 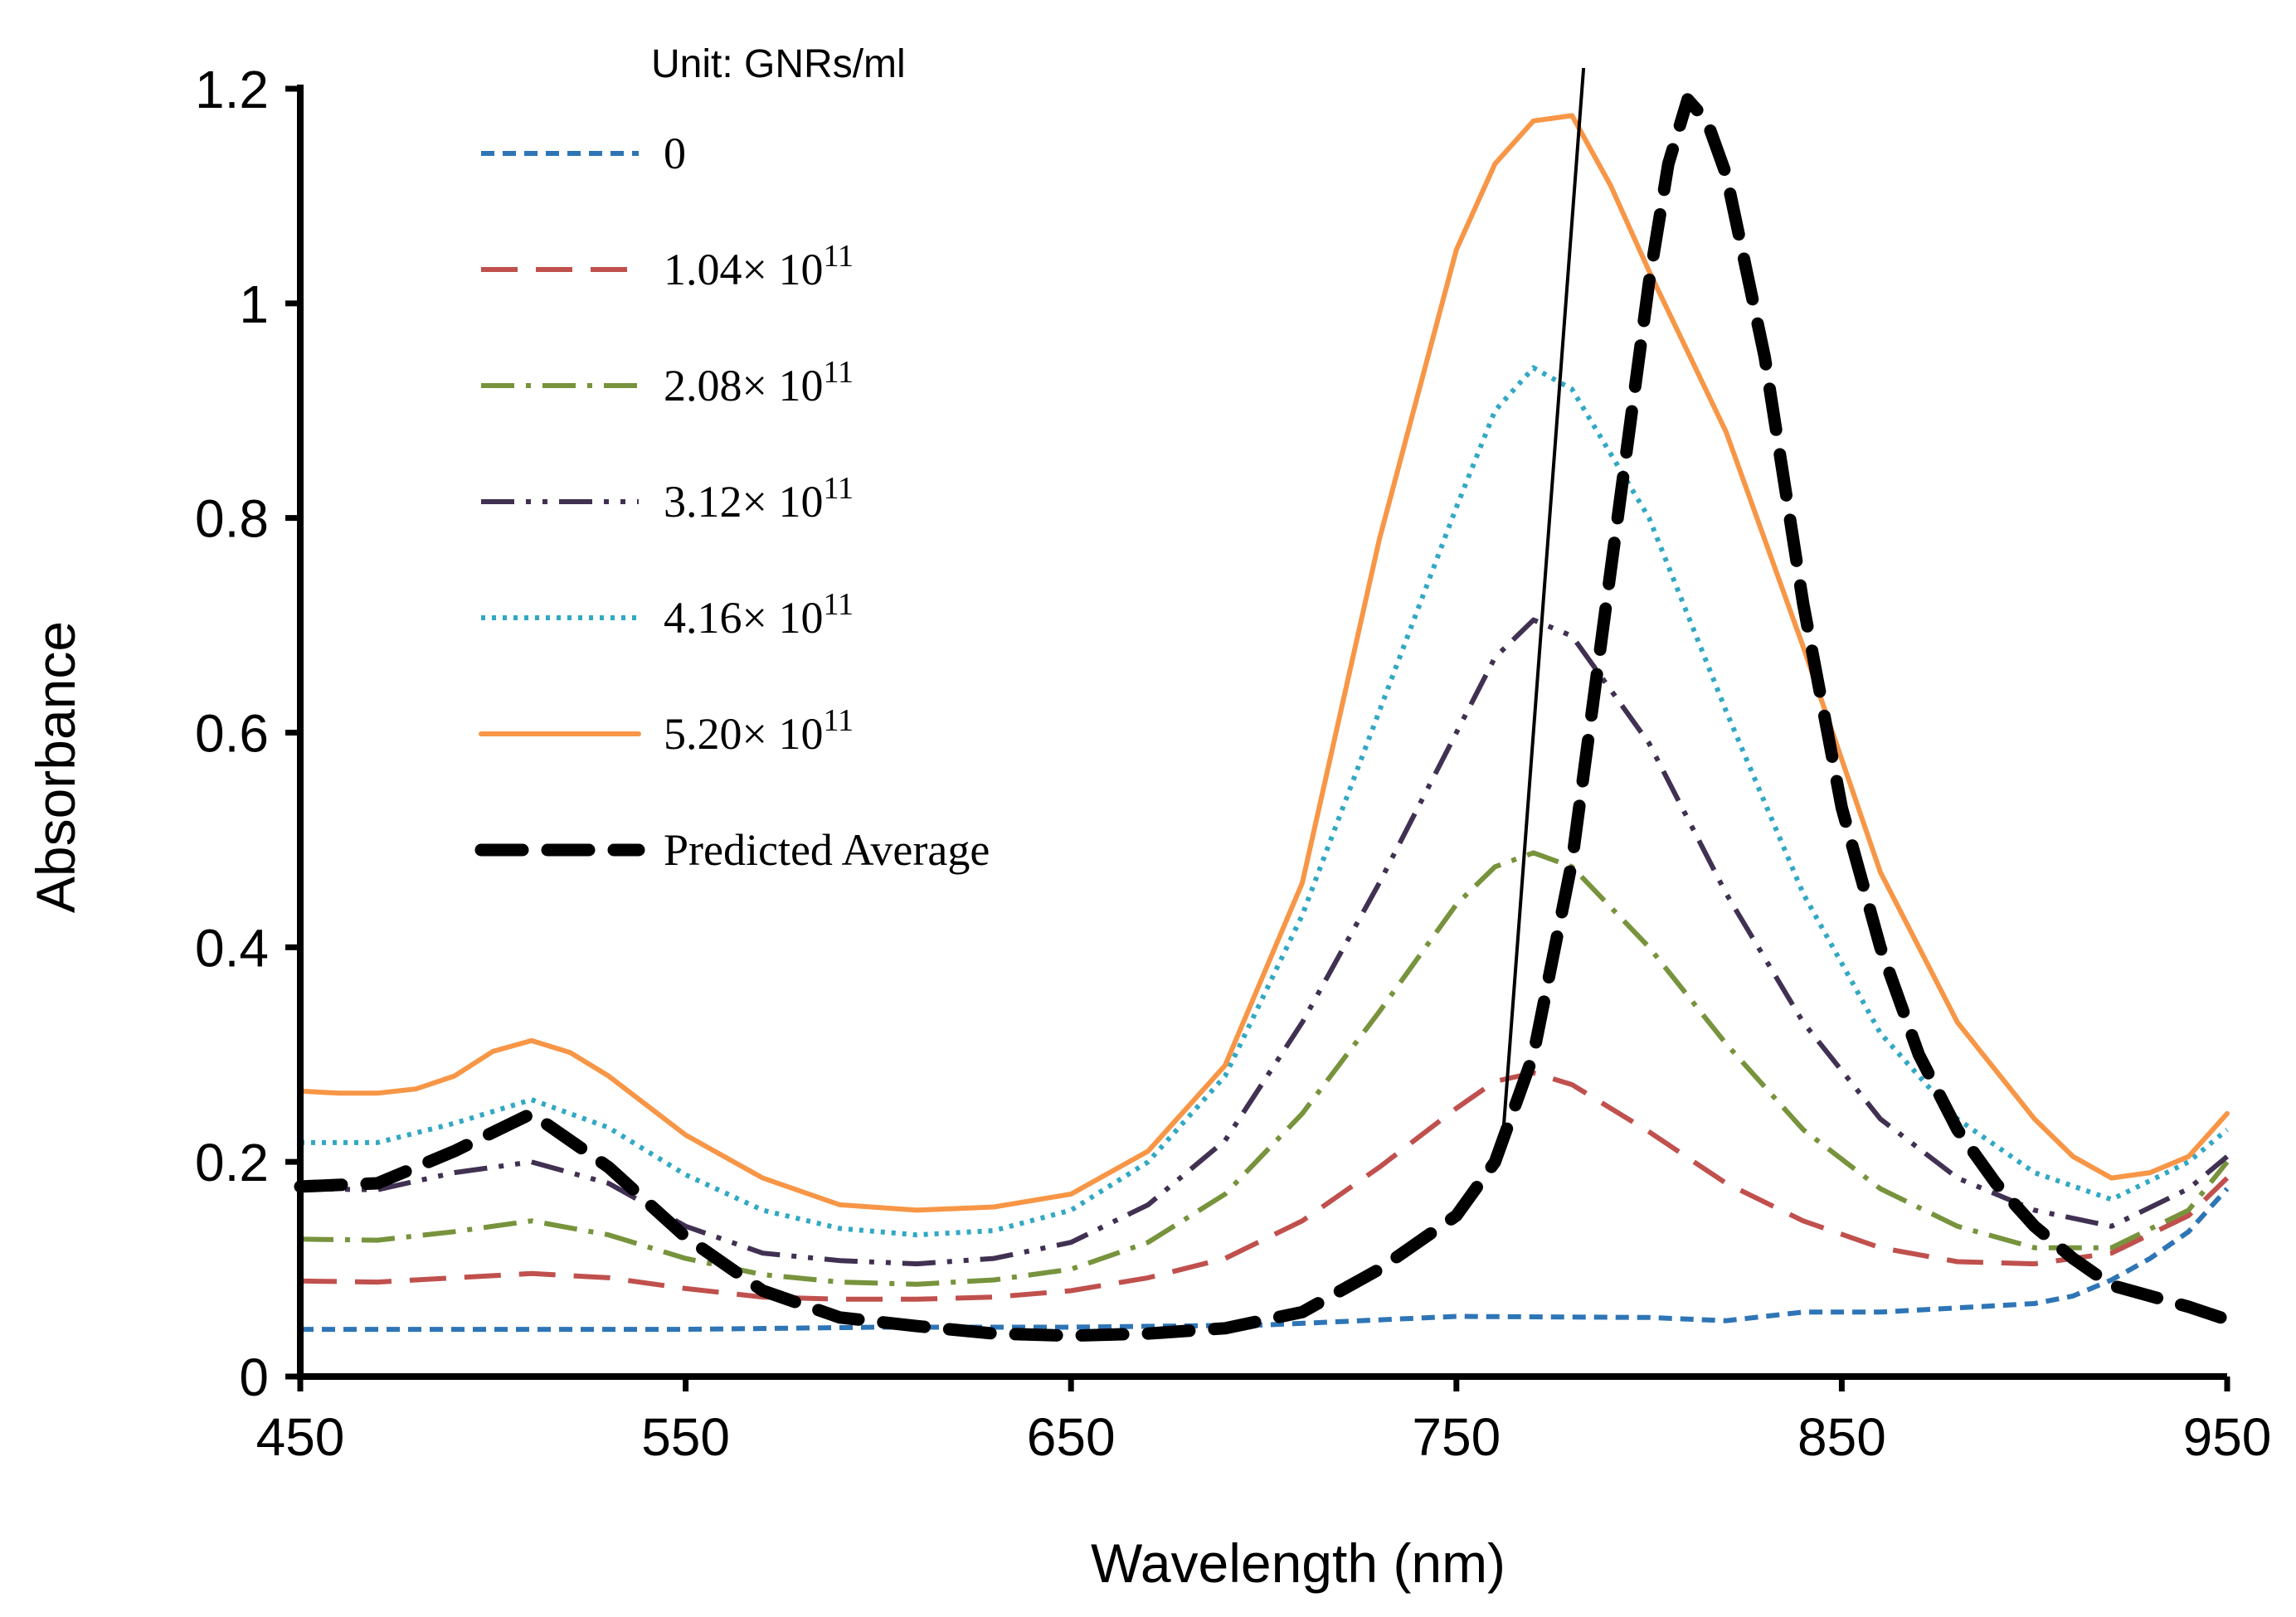 What do you see at coordinates (300, 1437) in the screenshot?
I see `x-tick-label: 450` at bounding box center [300, 1437].